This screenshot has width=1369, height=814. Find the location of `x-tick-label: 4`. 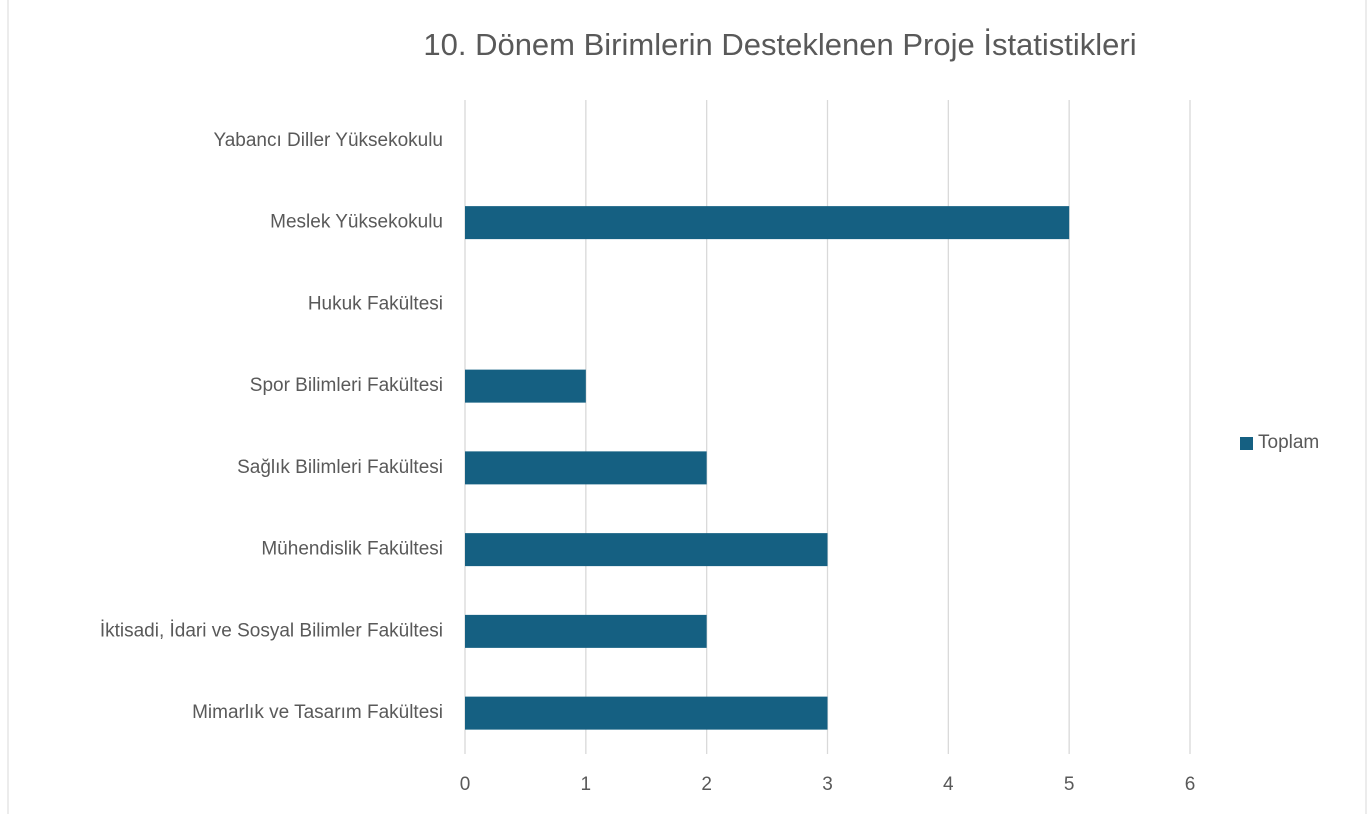

x-tick-label: 4 is located at coordinates (948, 784).